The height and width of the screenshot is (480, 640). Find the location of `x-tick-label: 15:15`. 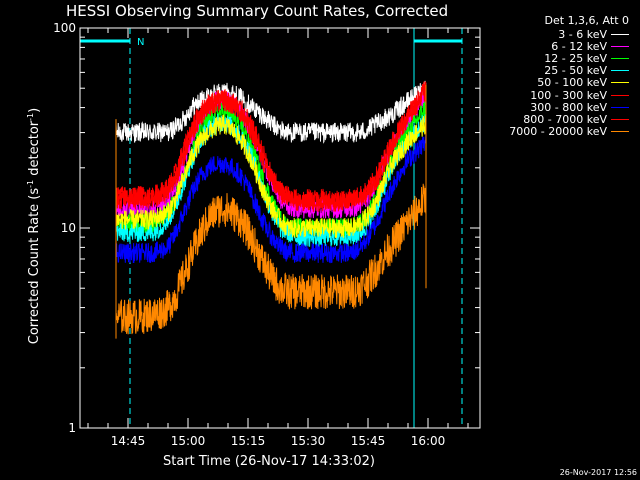

x-tick-label: 15:15 is located at coordinates (248, 441).